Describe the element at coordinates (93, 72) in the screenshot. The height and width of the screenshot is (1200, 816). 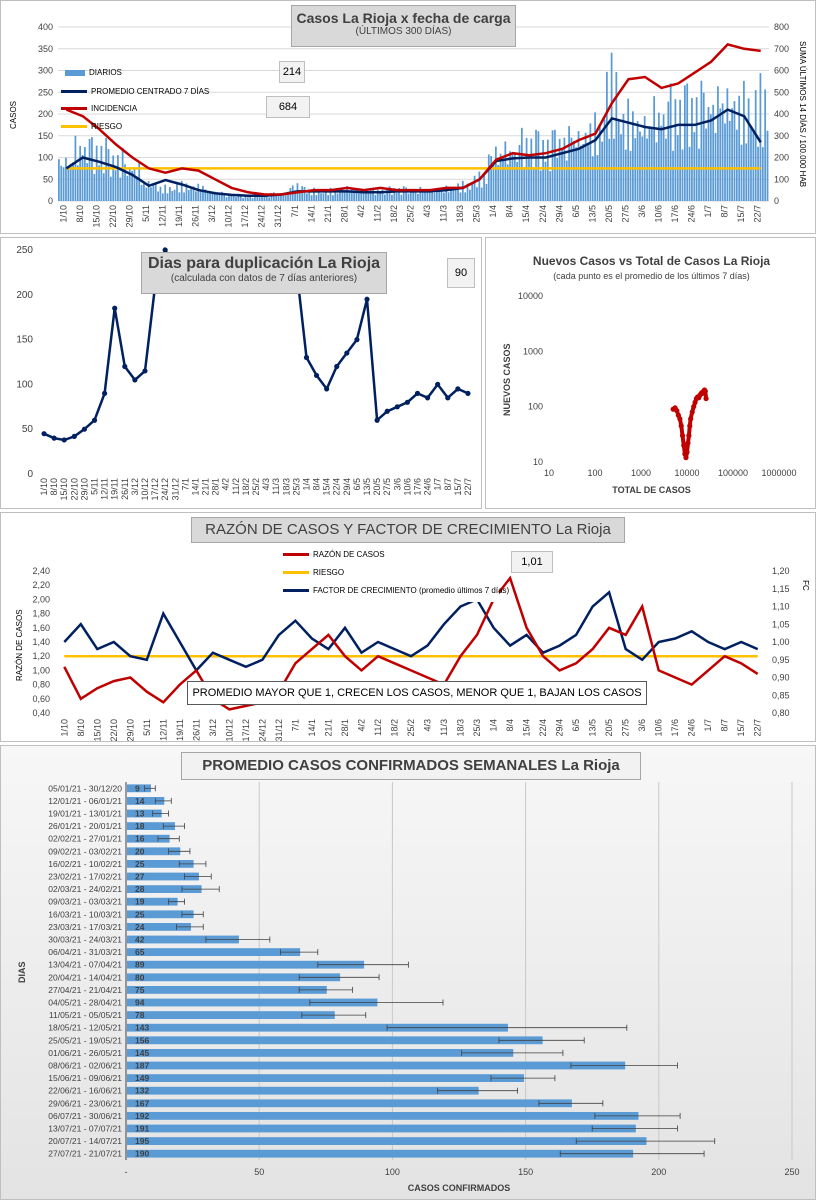
I see `legend-diarios: DIARIOS` at that location.